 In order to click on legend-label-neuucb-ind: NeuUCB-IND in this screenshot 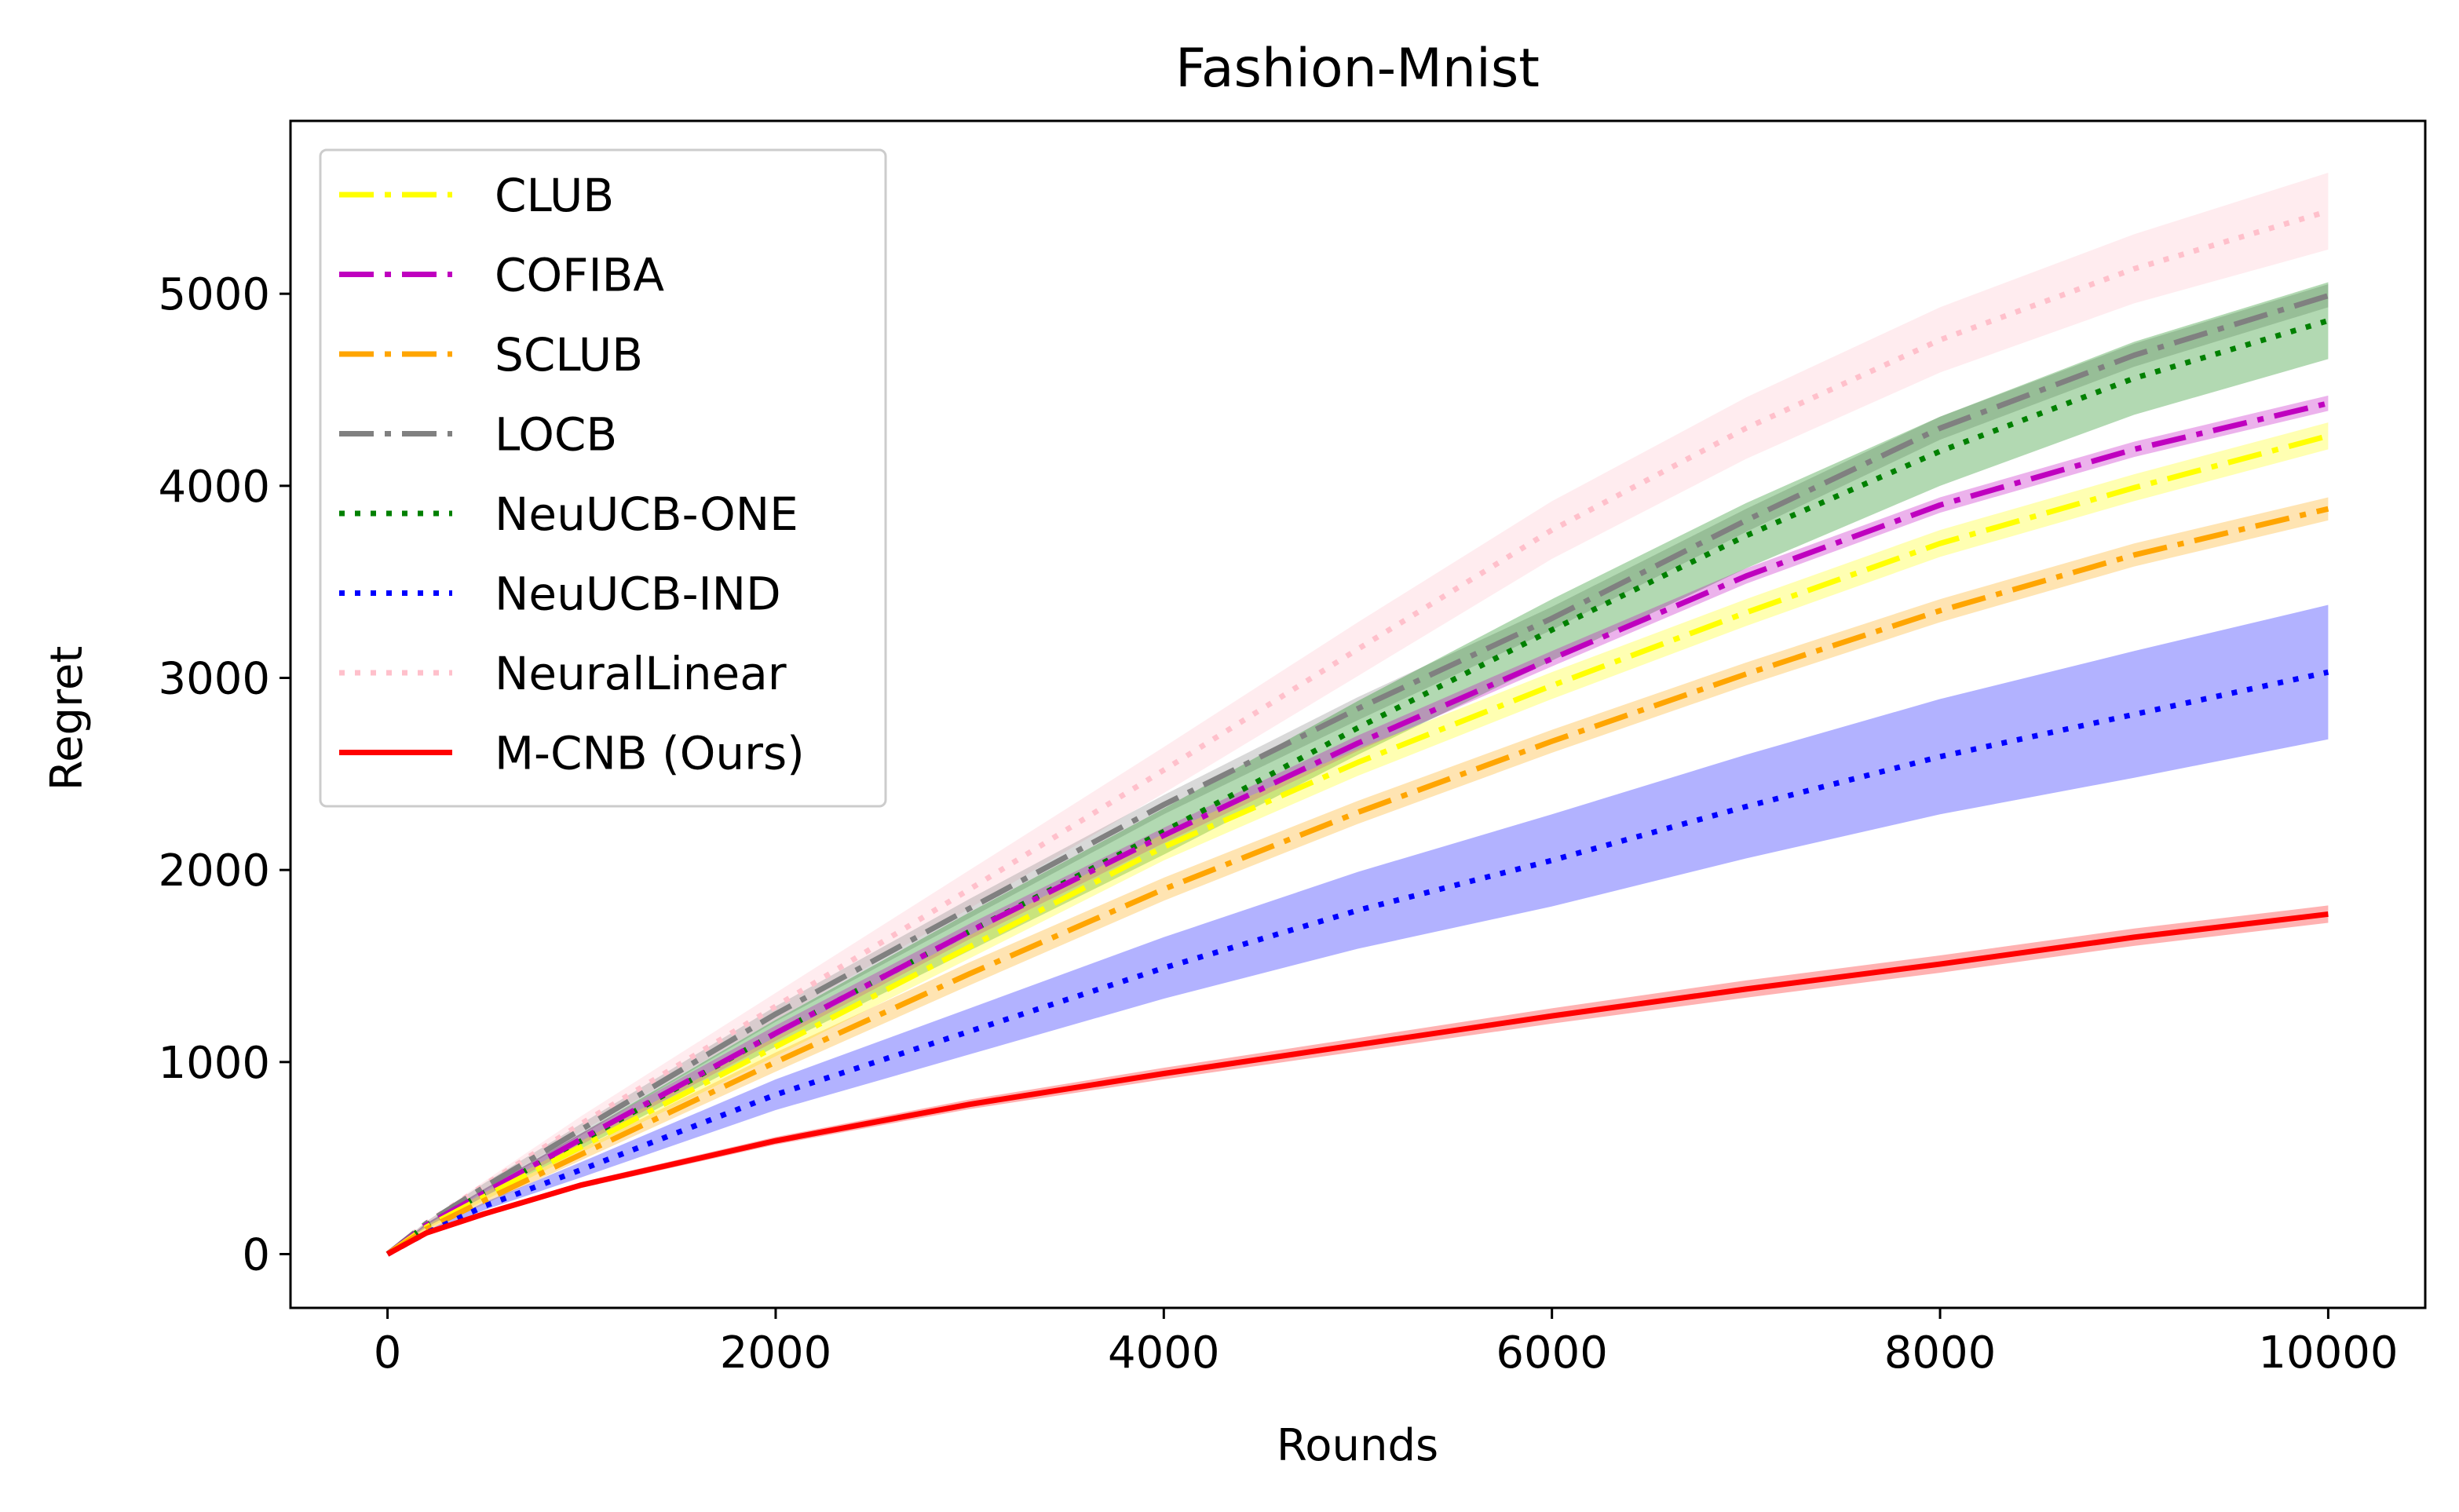, I will do `click(638, 594)`.